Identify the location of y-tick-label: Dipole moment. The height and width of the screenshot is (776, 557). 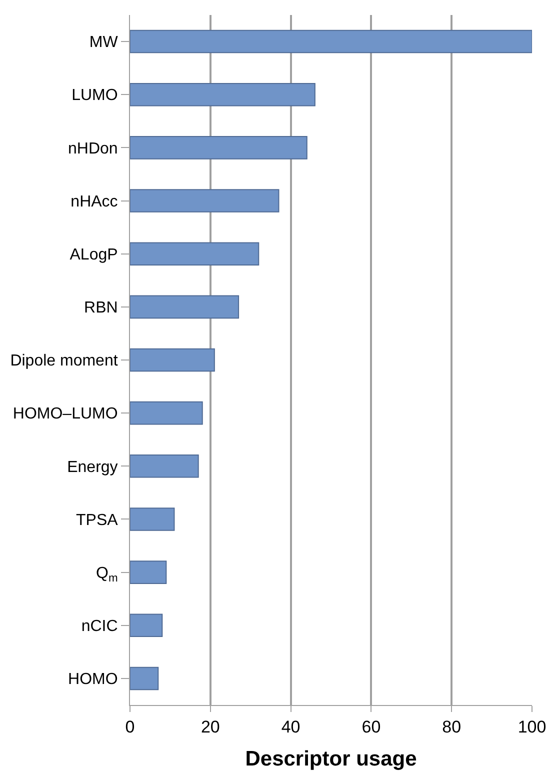
(64, 361).